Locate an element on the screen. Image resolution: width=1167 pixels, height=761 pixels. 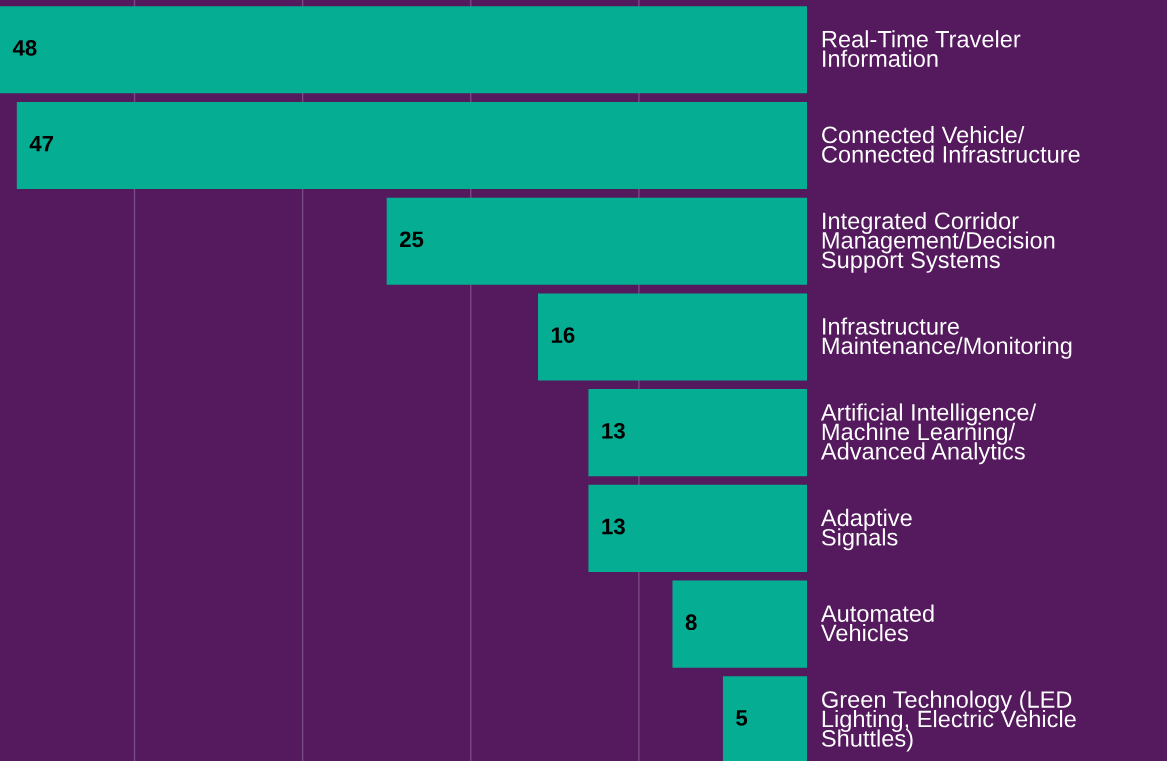
y-tick-label: Automated Vehicles is located at coordinates (877, 623).